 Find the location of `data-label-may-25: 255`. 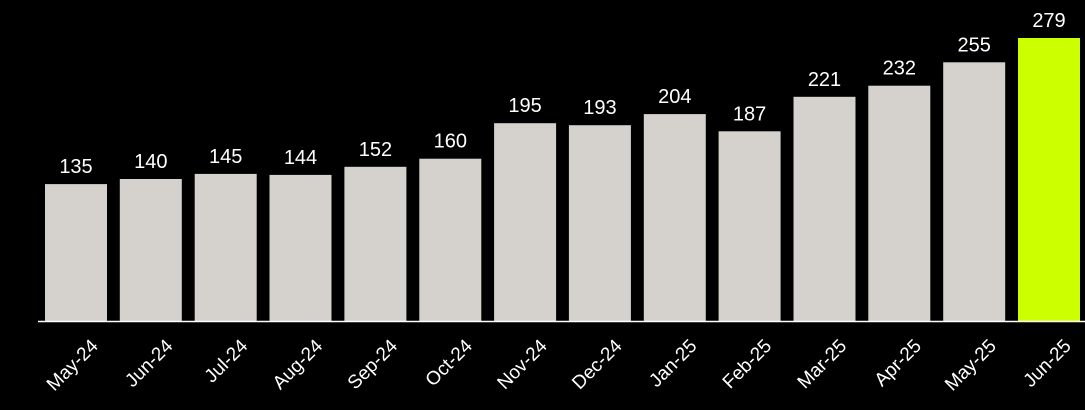

data-label-may-25: 255 is located at coordinates (974, 45).